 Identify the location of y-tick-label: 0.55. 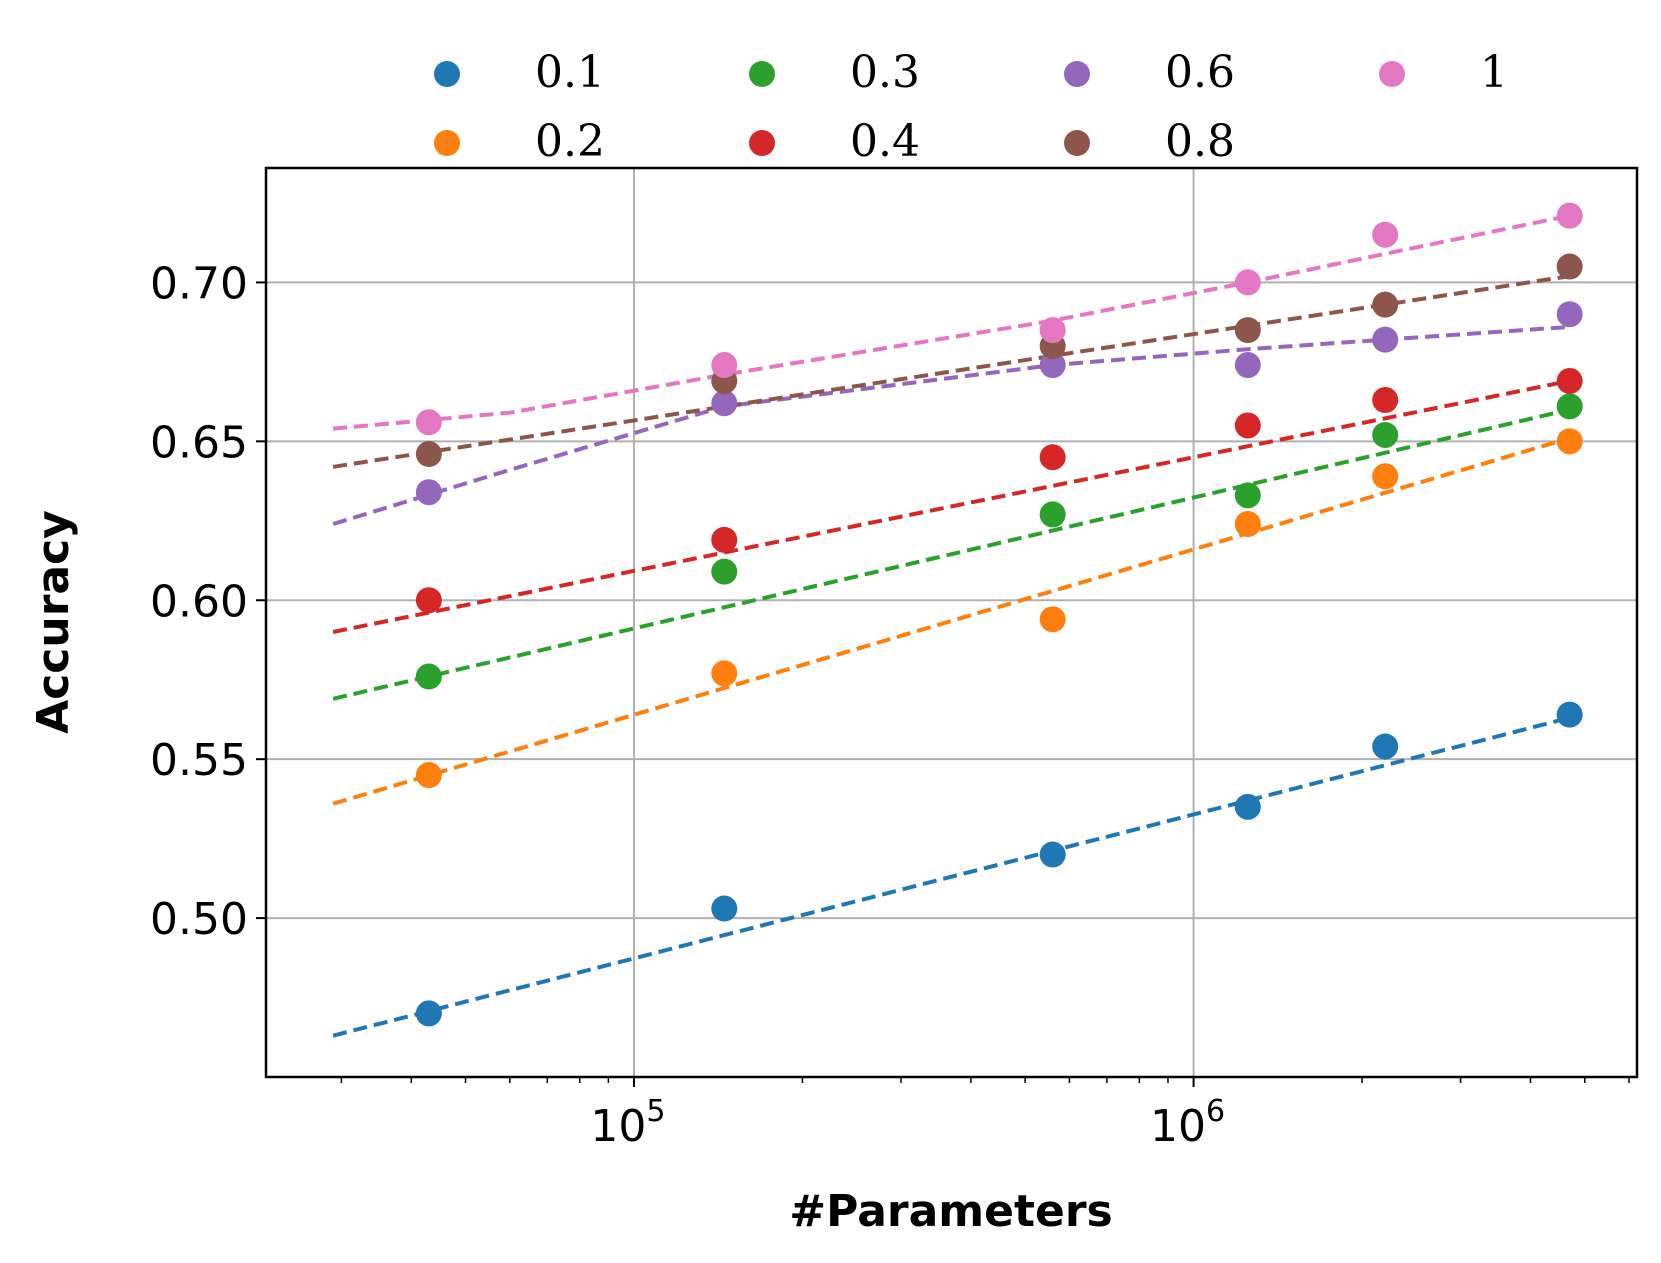
(199, 760).